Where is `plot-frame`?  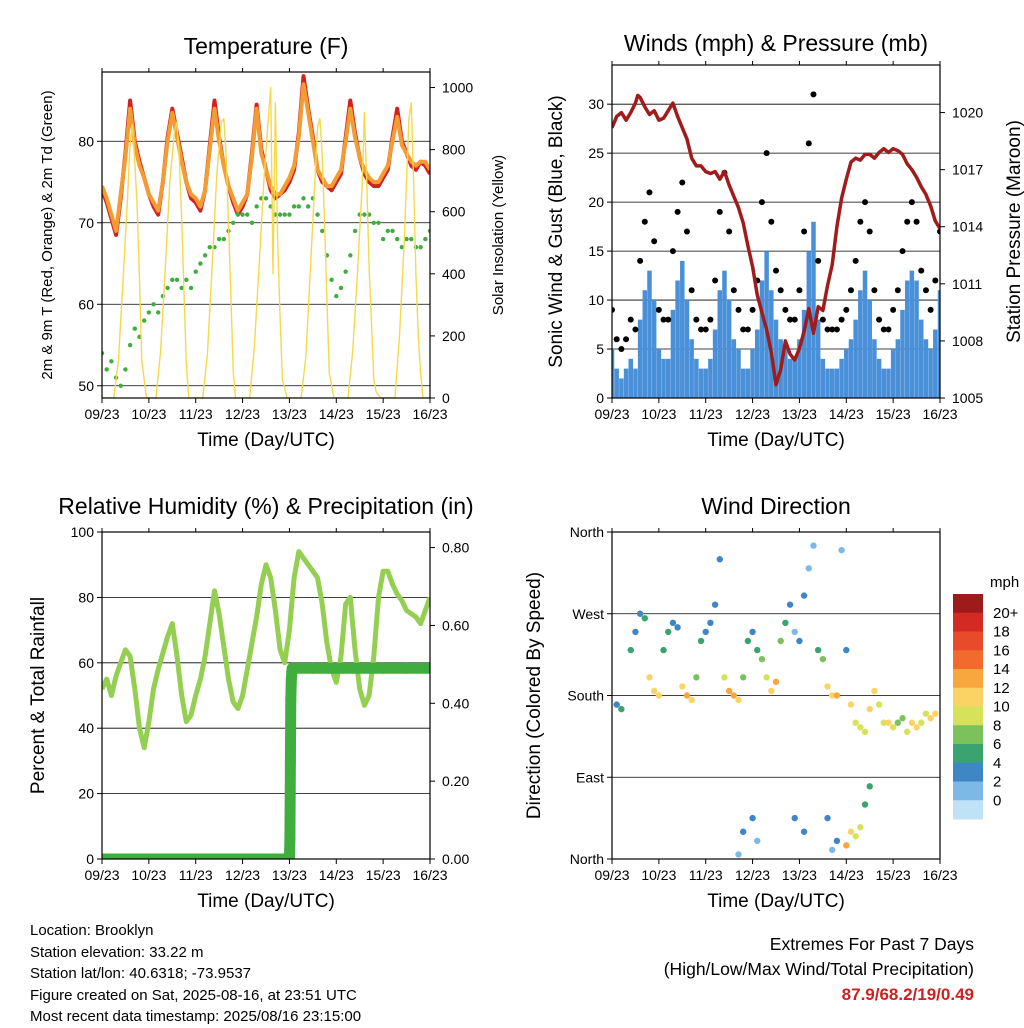 plot-frame is located at coordinates (776, 695).